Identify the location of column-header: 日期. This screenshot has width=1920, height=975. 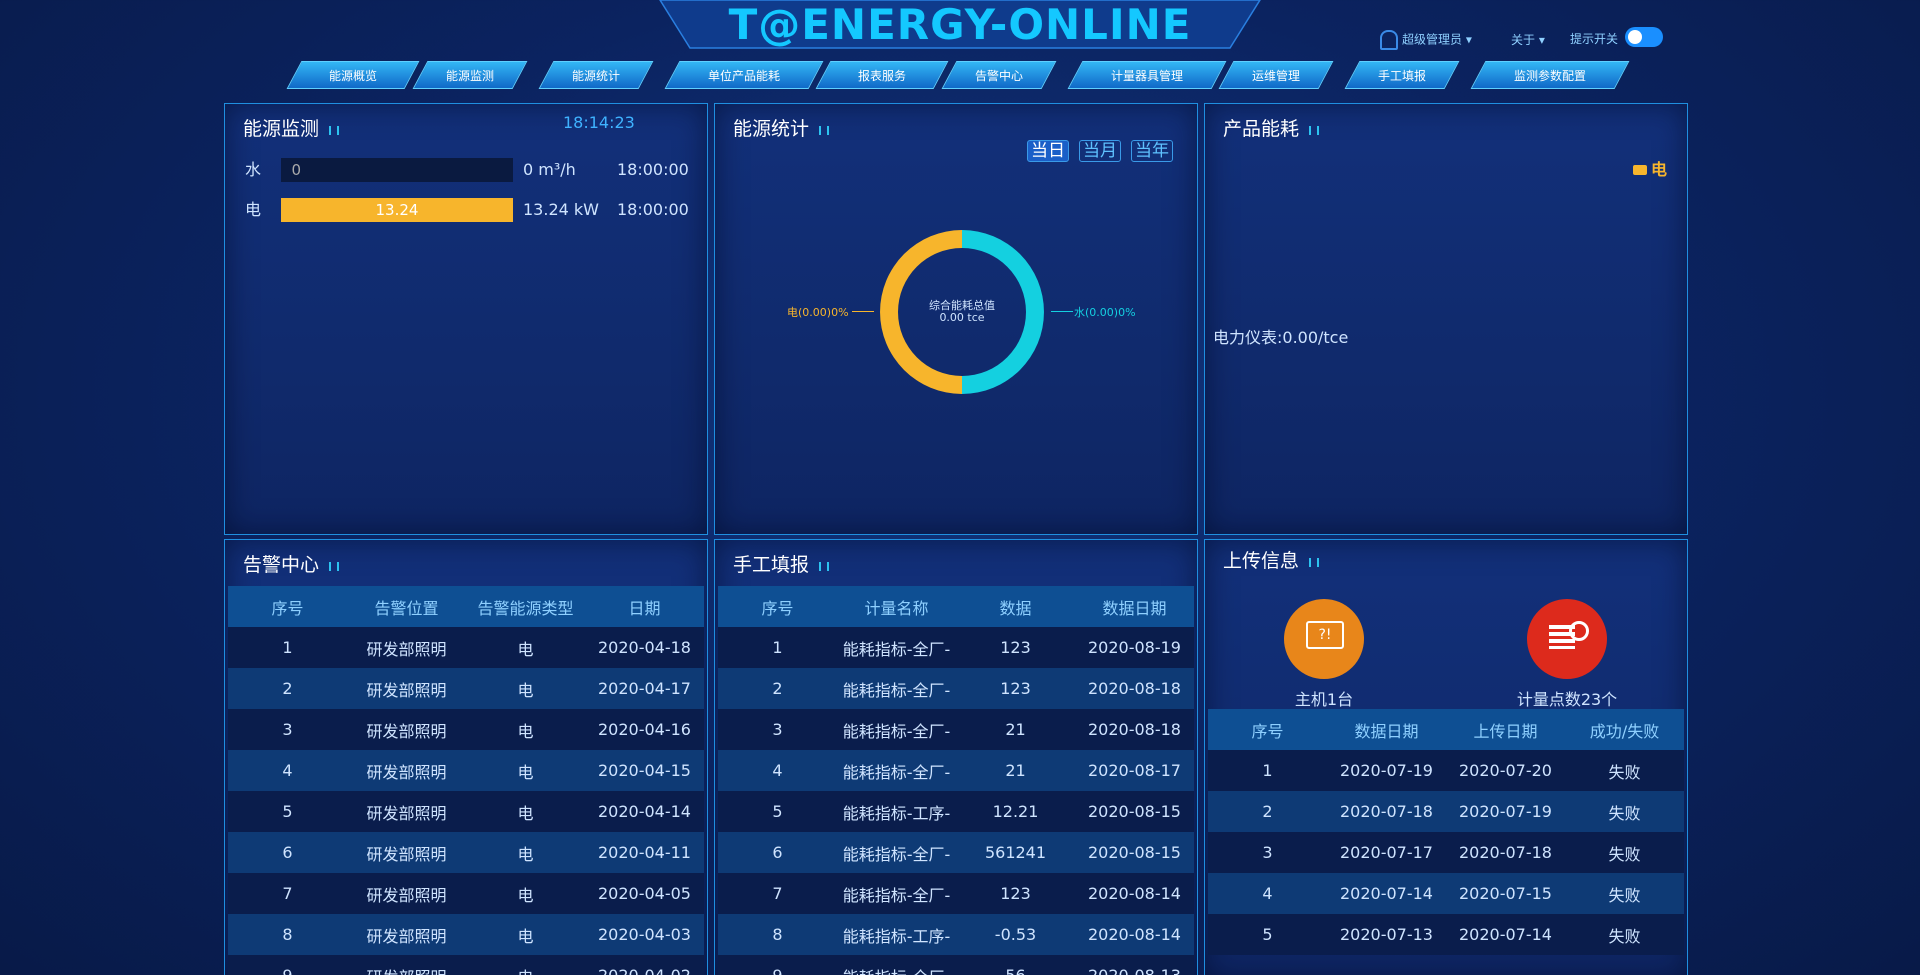
(644, 608).